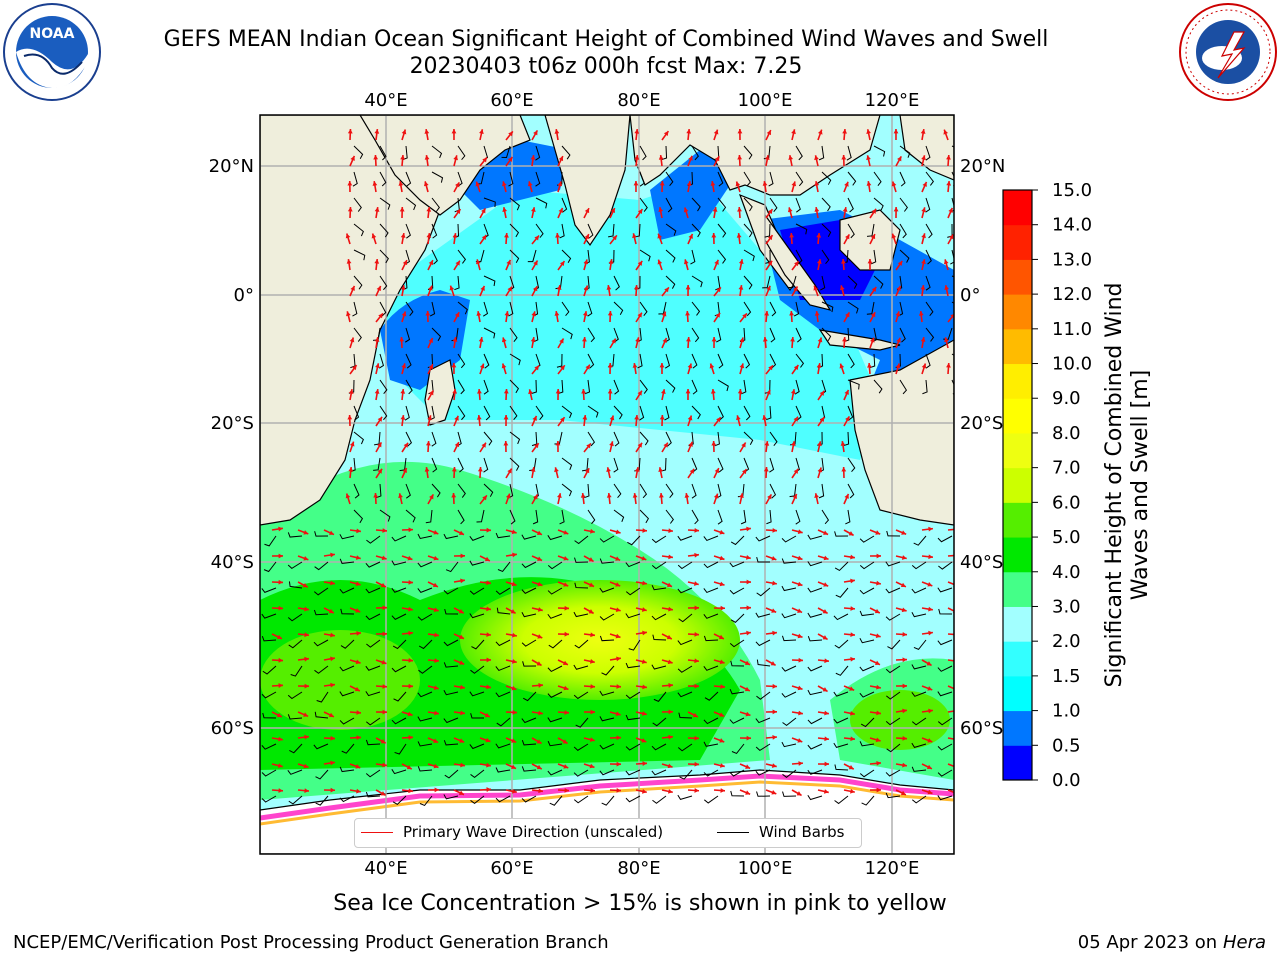 The width and height of the screenshot is (1280, 960). What do you see at coordinates (1147, 942) in the screenshot?
I see `footer-date-text: 05 Apr 2023 on` at bounding box center [1147, 942].